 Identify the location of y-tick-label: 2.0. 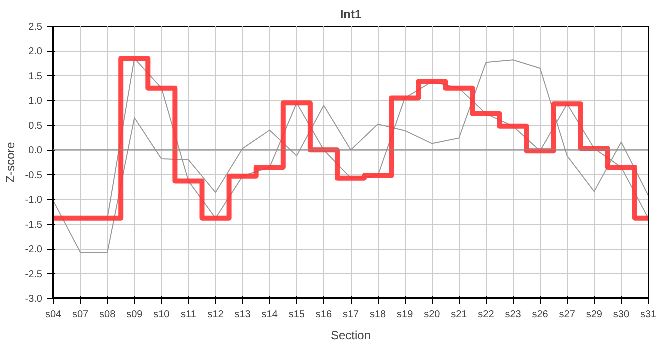
(35, 52).